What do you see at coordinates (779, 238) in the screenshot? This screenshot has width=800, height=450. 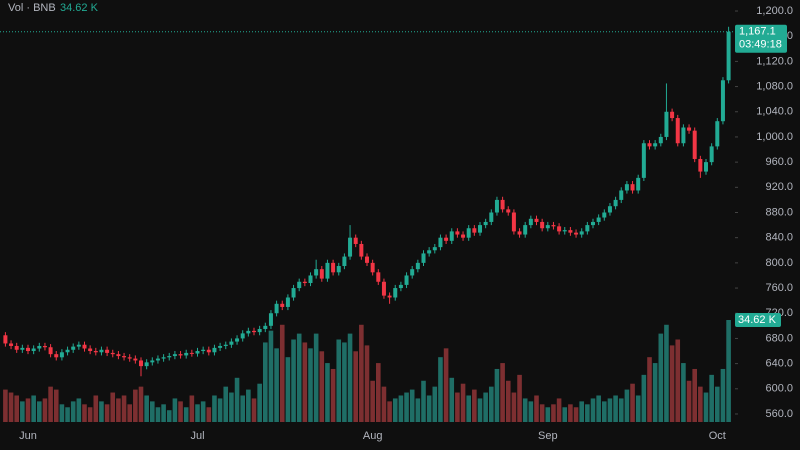 I see `y-tick-label: 840.0` at bounding box center [779, 238].